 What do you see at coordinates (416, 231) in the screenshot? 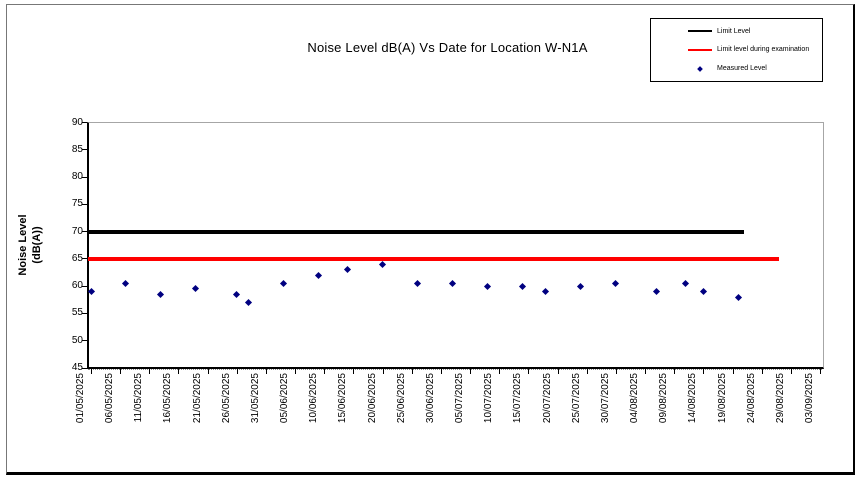
I see `limit-level-line` at bounding box center [416, 231].